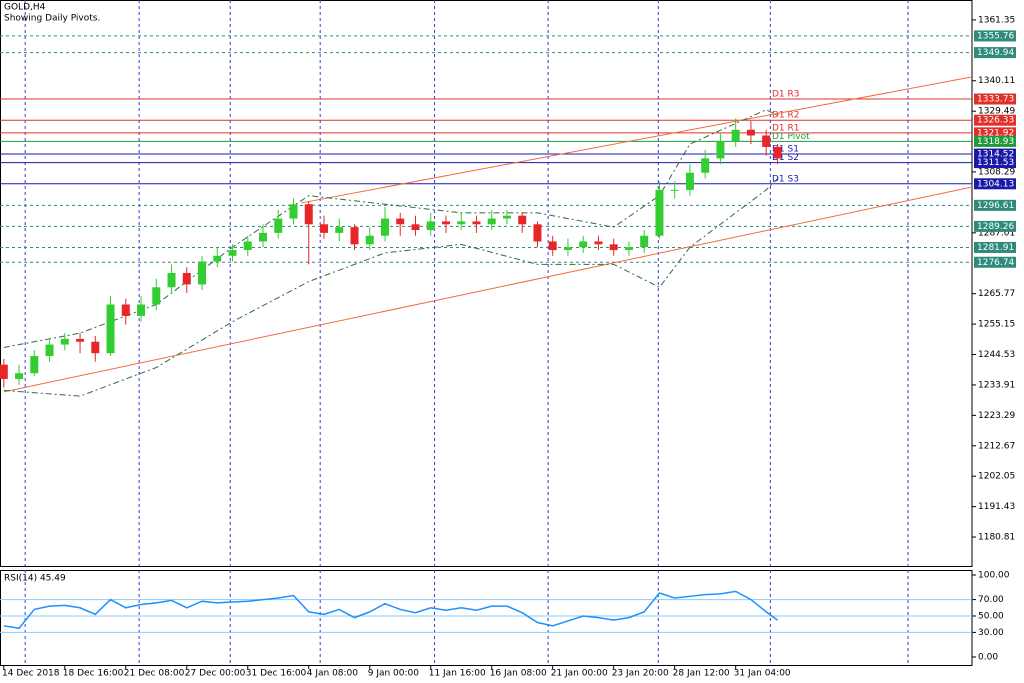 The image size is (1024, 683). What do you see at coordinates (93, 674) in the screenshot?
I see `x-tick-label: 18 Dec 16:00` at bounding box center [93, 674].